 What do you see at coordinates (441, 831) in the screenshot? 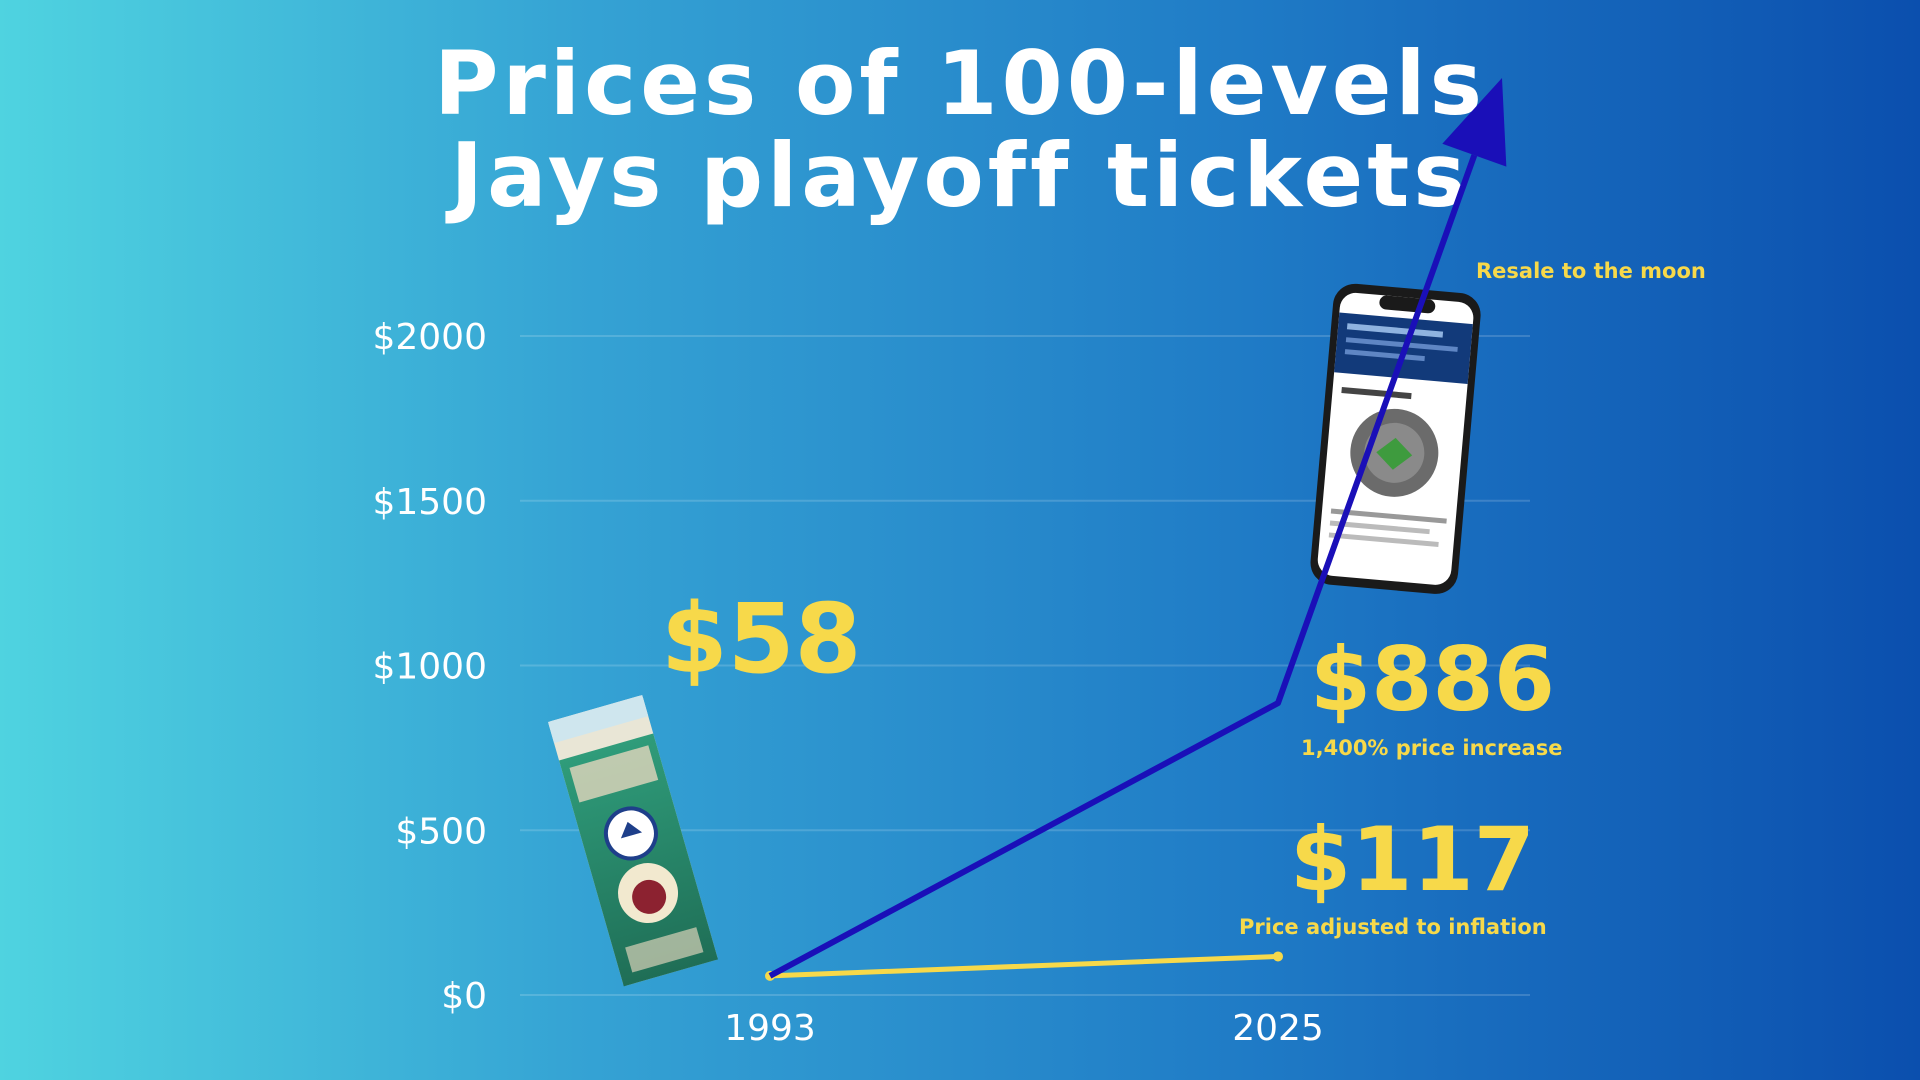
I see `y-tick-label: $500` at bounding box center [441, 831].